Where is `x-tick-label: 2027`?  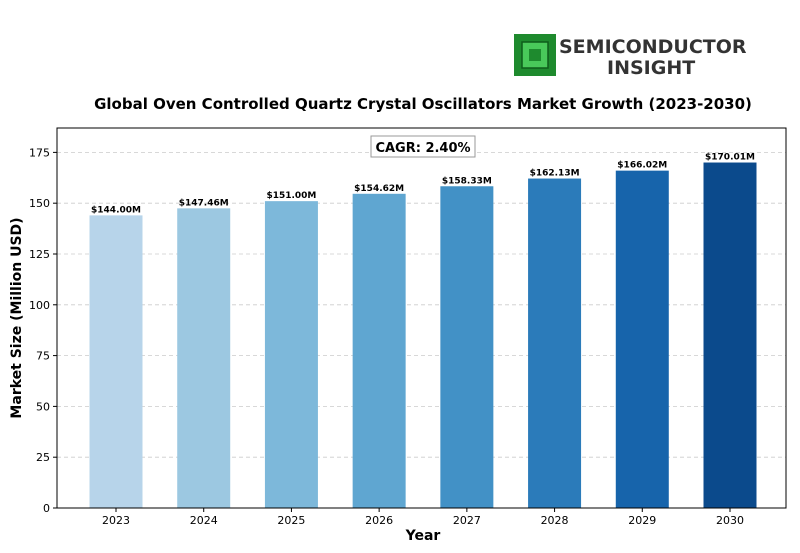
x-tick-label: 2027 is located at coordinates (467, 520).